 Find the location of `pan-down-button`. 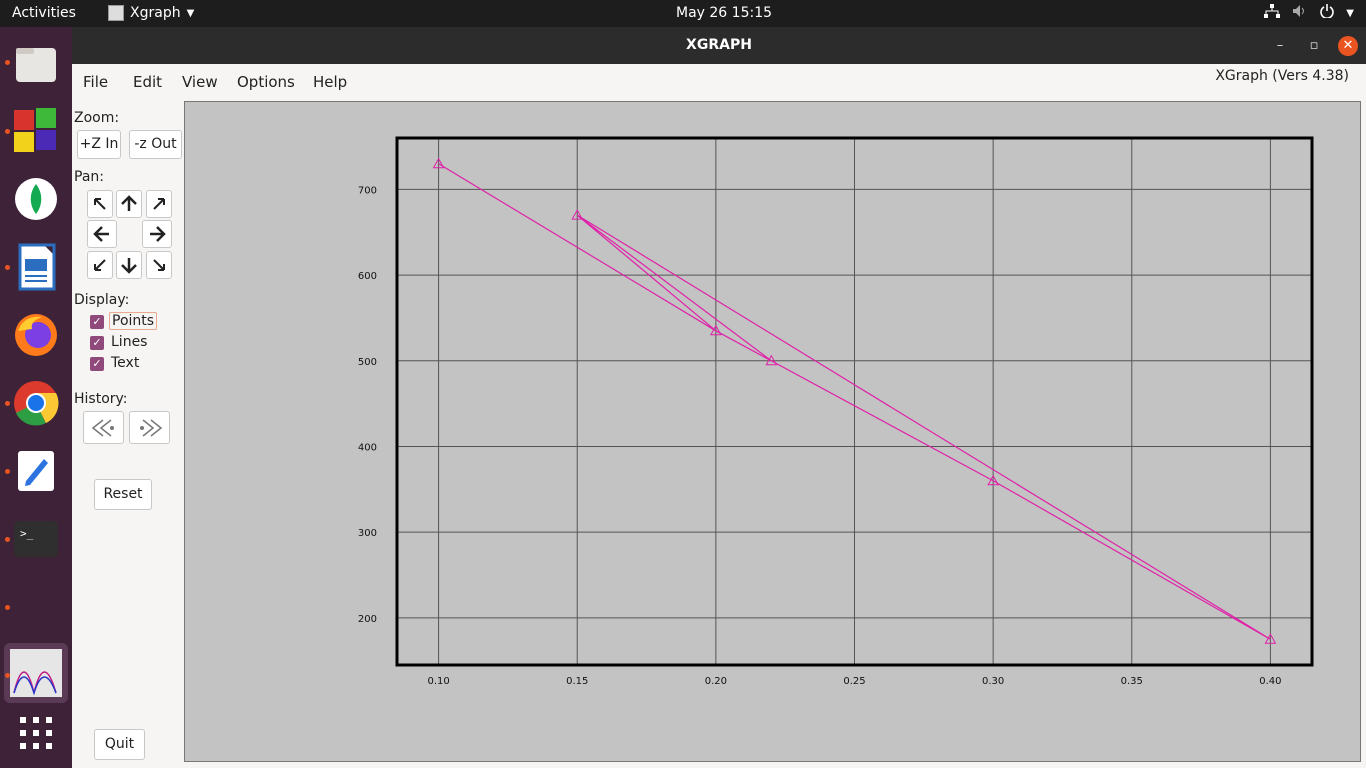

pan-down-button is located at coordinates (129, 265).